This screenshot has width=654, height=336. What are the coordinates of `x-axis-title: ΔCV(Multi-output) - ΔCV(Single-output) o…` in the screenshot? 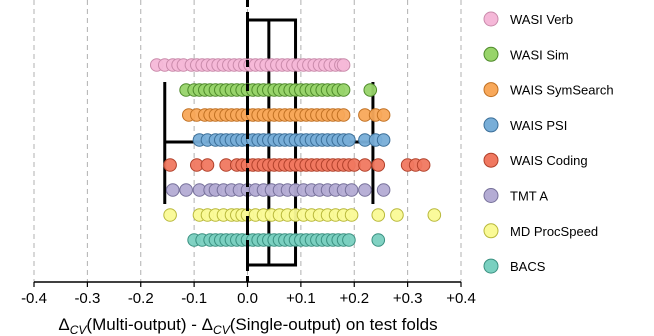 It's located at (247, 325).